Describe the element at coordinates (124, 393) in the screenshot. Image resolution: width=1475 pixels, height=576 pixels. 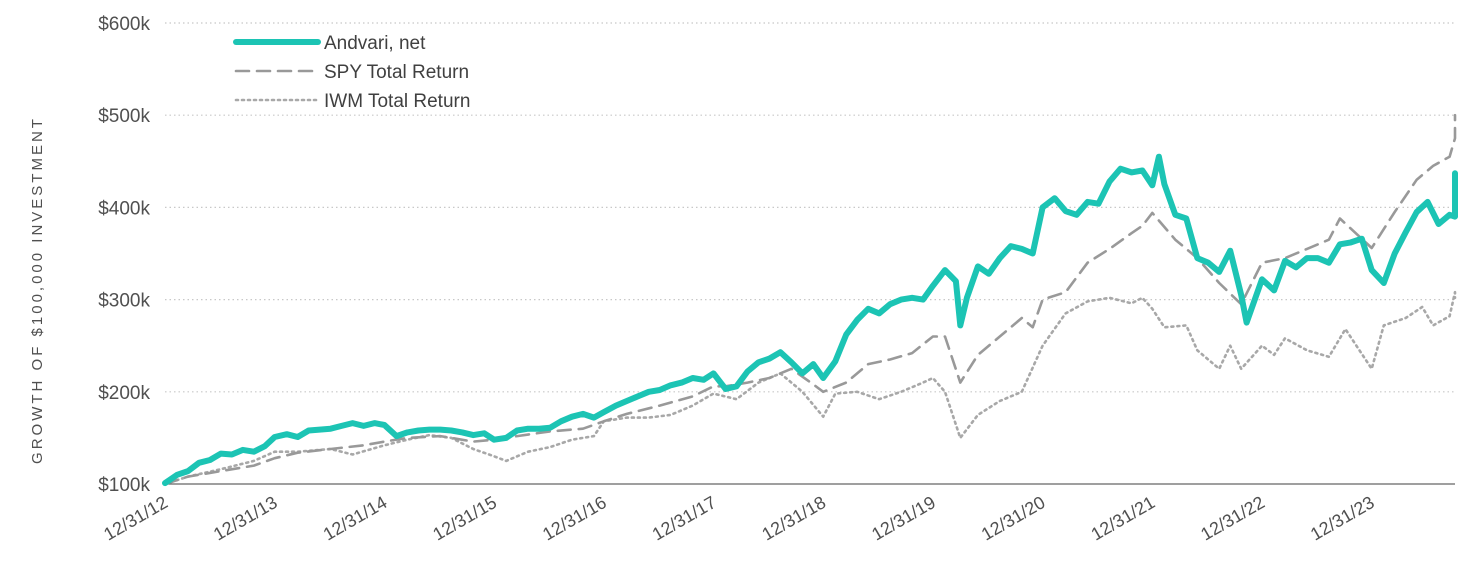
I see `y-tick-label: $200k` at that location.